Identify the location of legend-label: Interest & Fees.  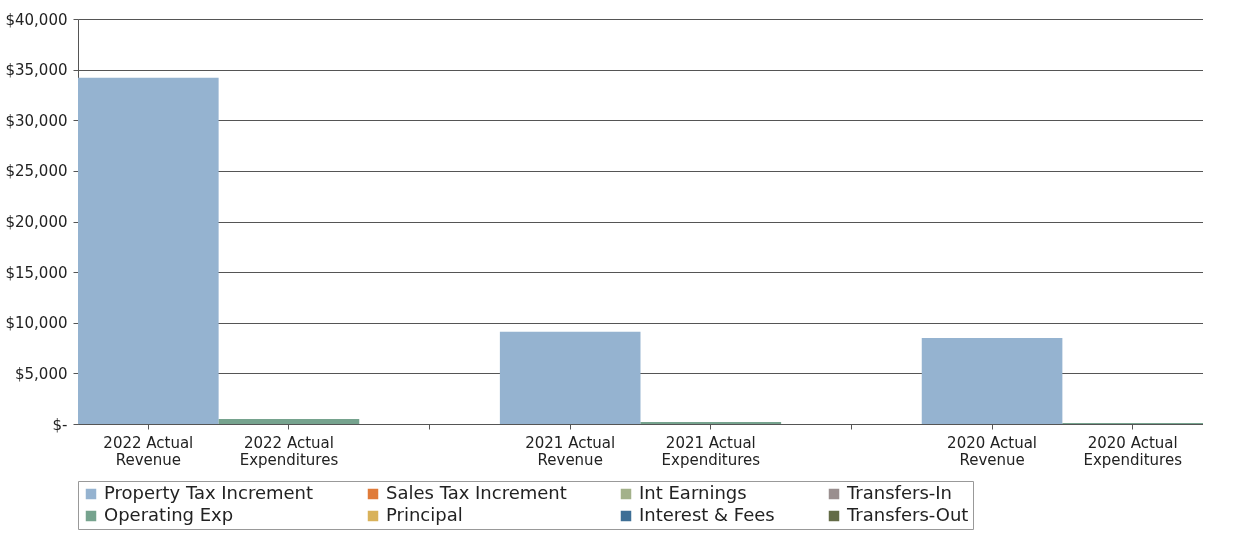
(707, 514).